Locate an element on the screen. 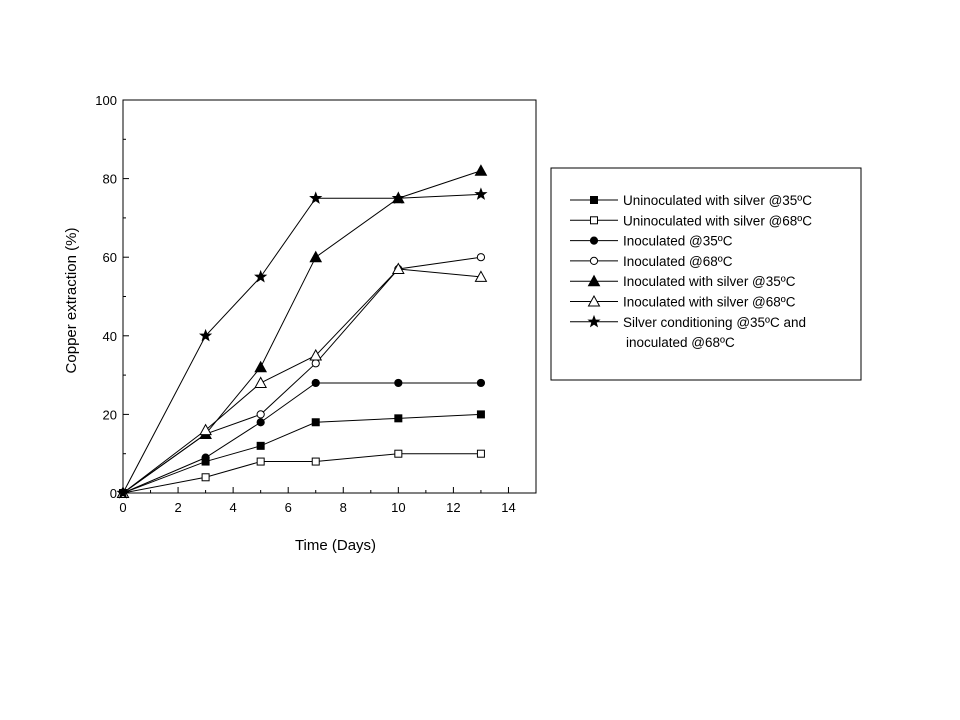 The width and height of the screenshot is (960, 720). legend-item-1: Uninoculated with silver @35ºC is located at coordinates (691, 200).